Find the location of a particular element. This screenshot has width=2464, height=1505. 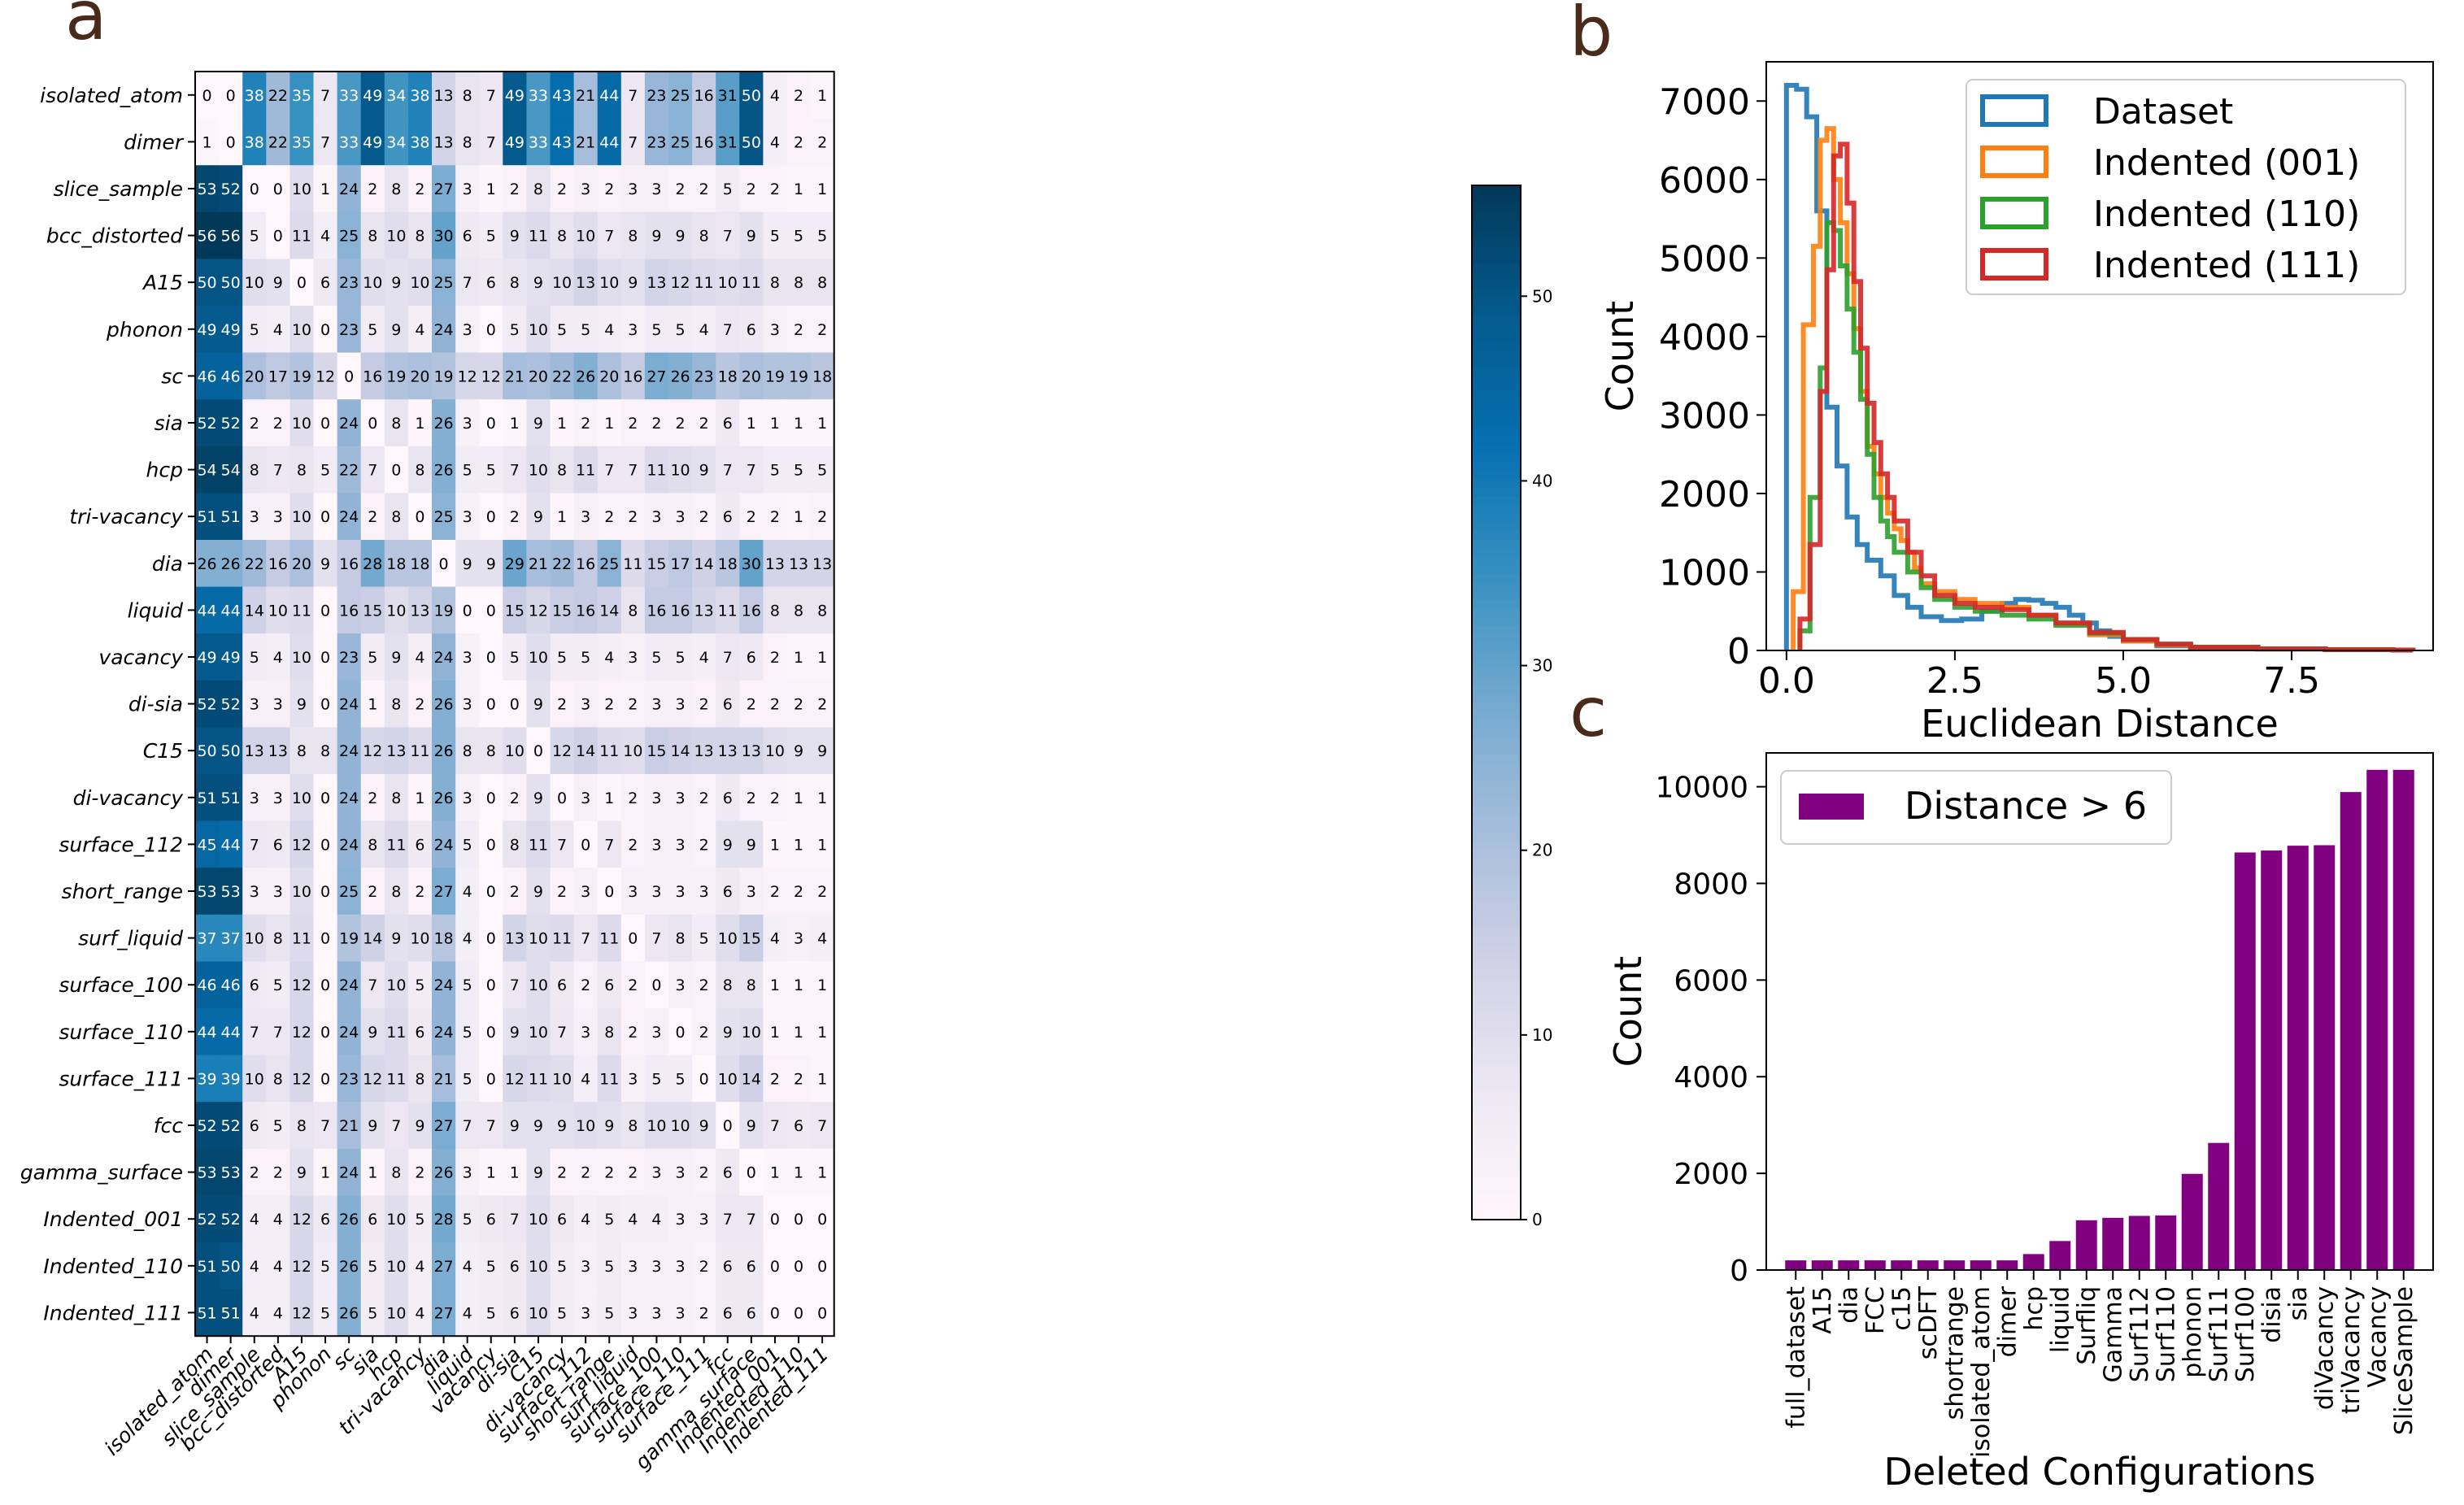

heatmap-cell-value: 30 is located at coordinates (751, 564).